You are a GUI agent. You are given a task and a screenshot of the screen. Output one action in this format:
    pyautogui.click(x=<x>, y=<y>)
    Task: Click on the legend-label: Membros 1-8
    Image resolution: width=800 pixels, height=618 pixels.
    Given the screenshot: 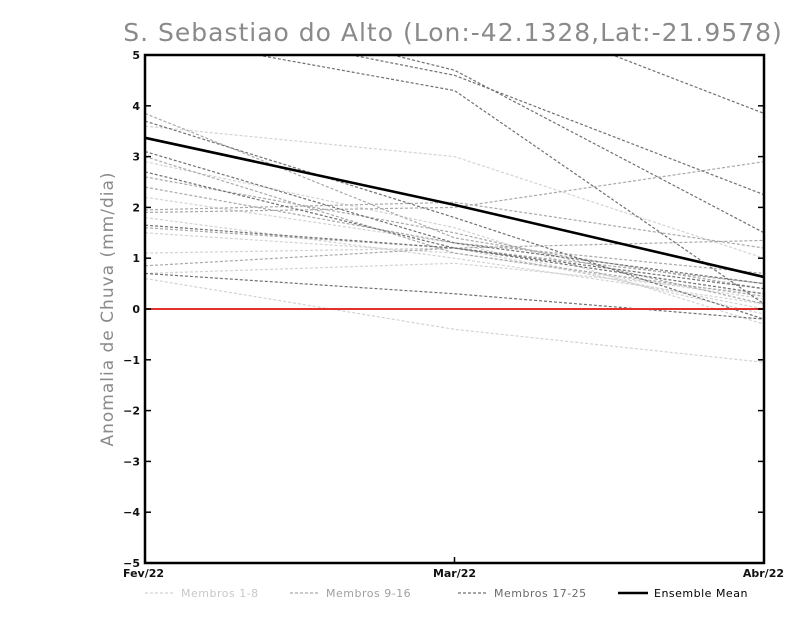 What is the action you would take?
    pyautogui.click(x=220, y=593)
    